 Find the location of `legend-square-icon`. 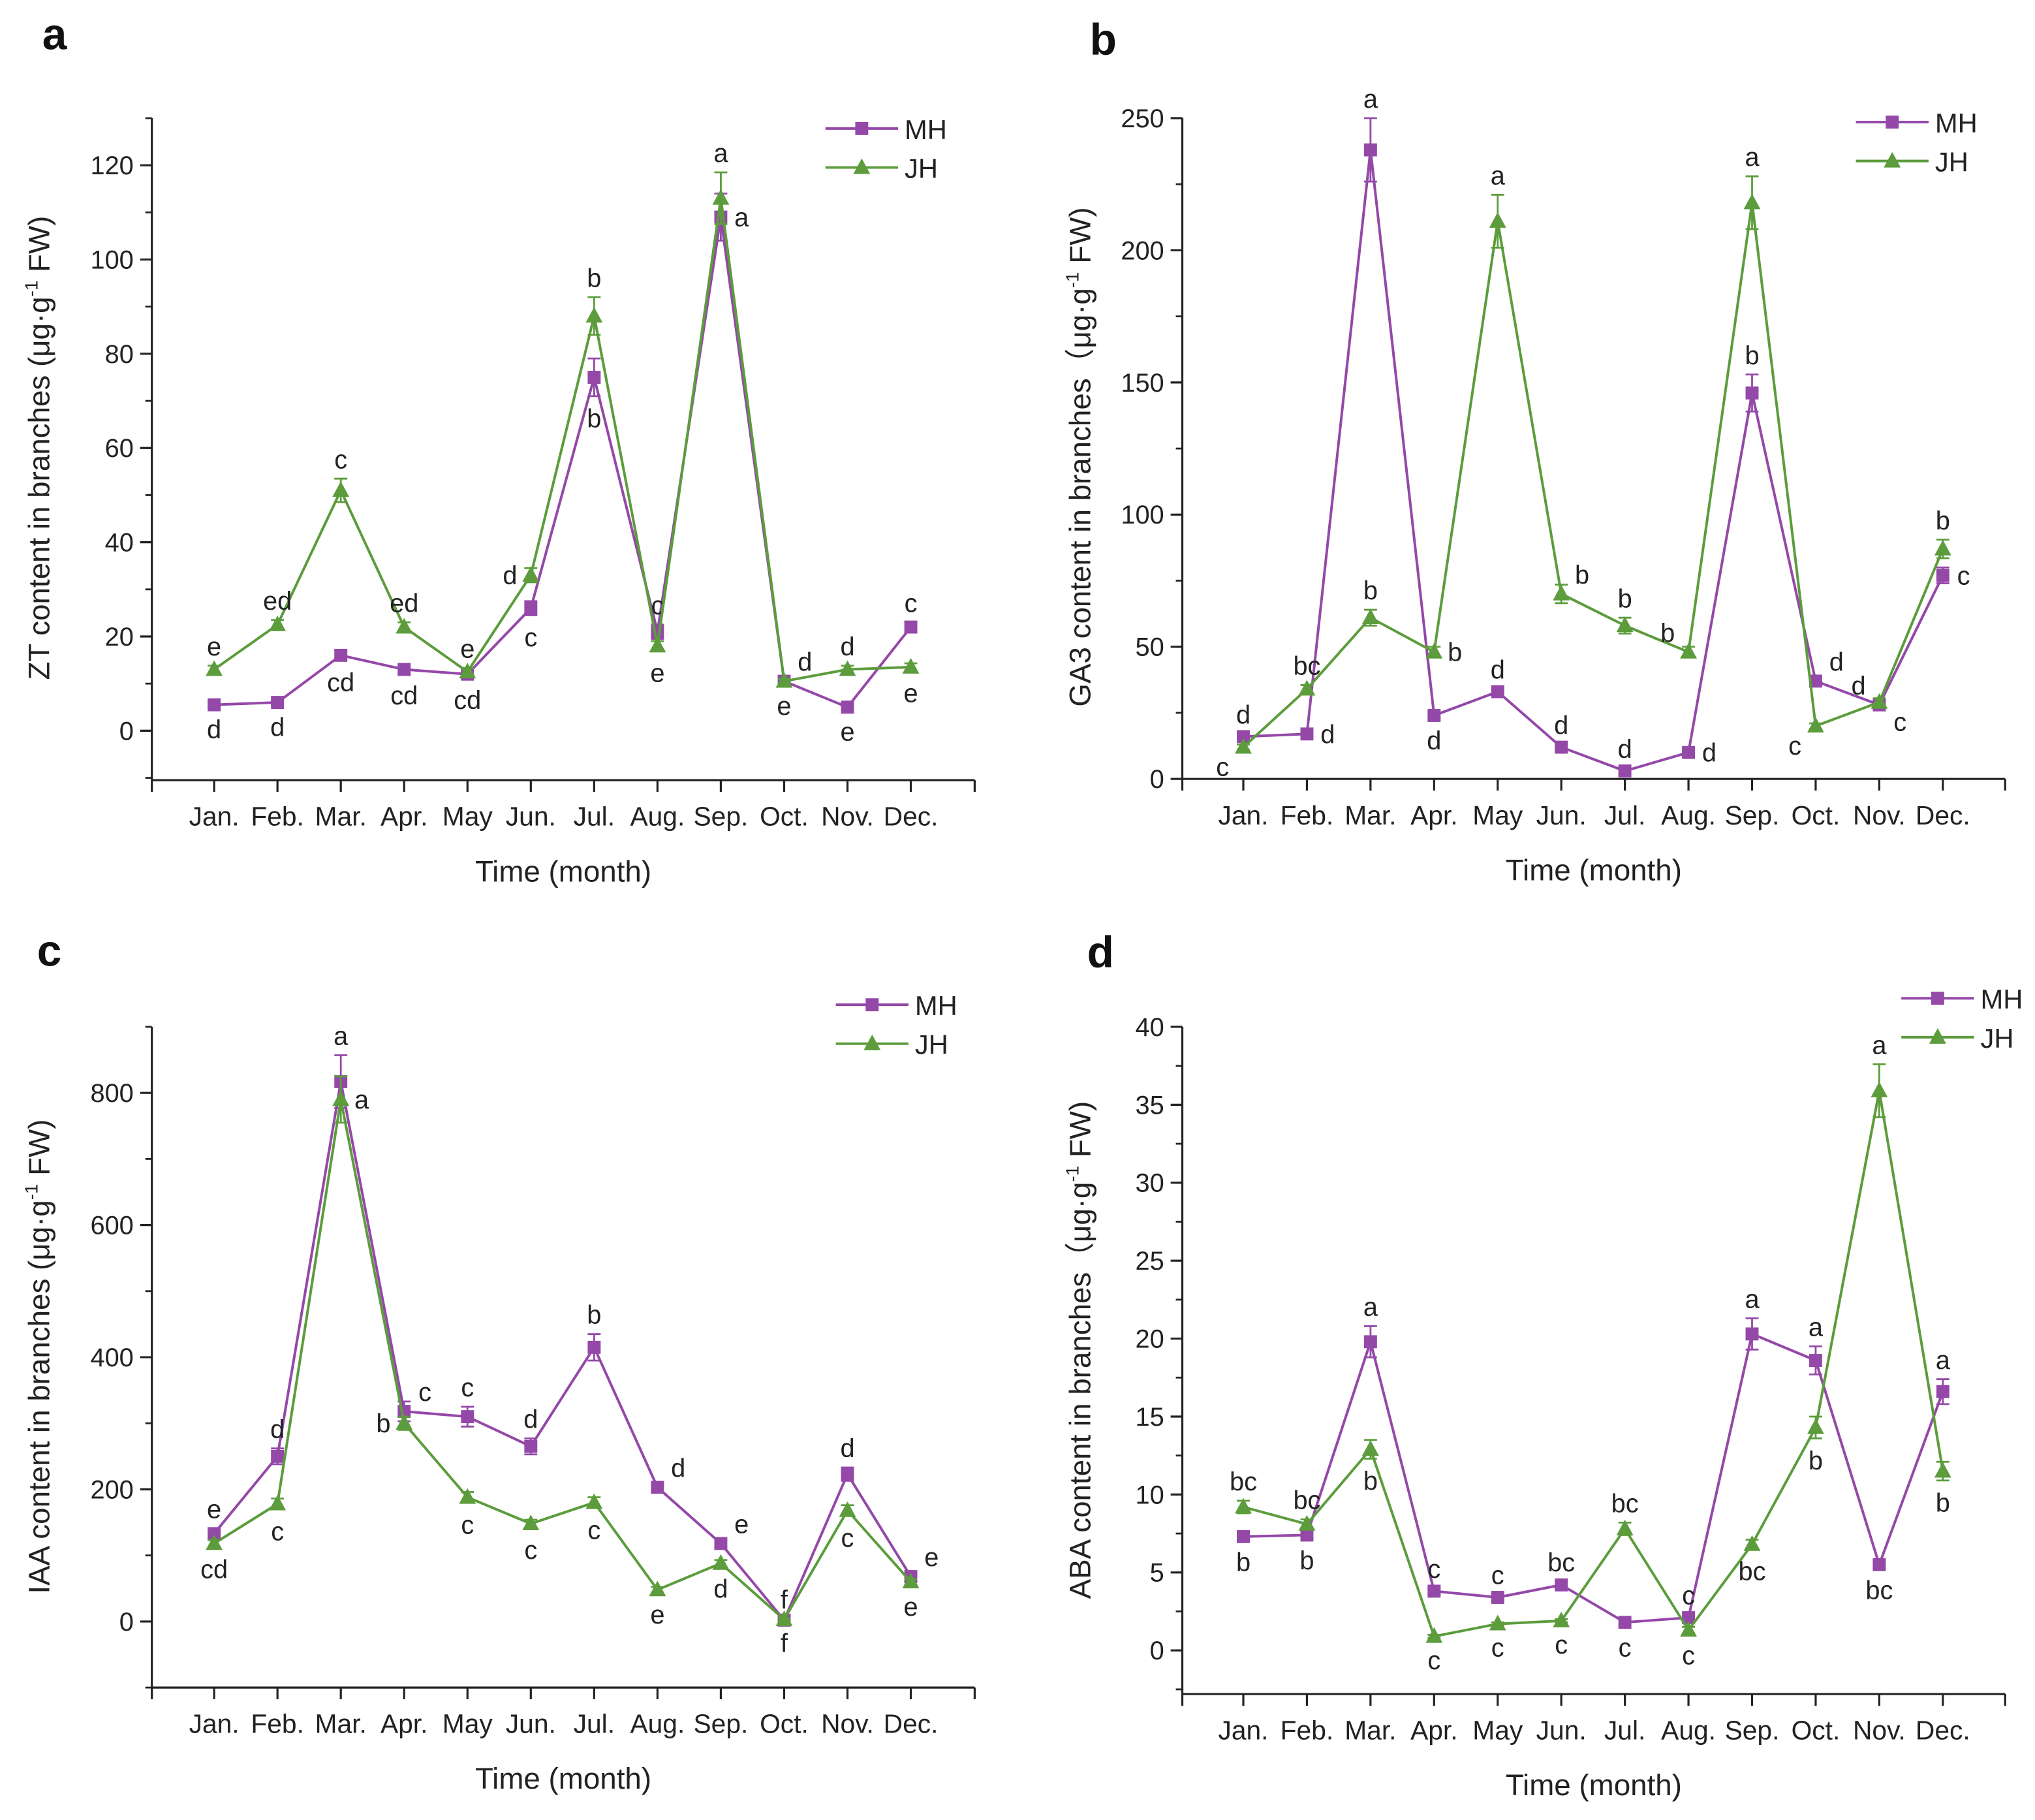

legend-square-icon is located at coordinates (1892, 123).